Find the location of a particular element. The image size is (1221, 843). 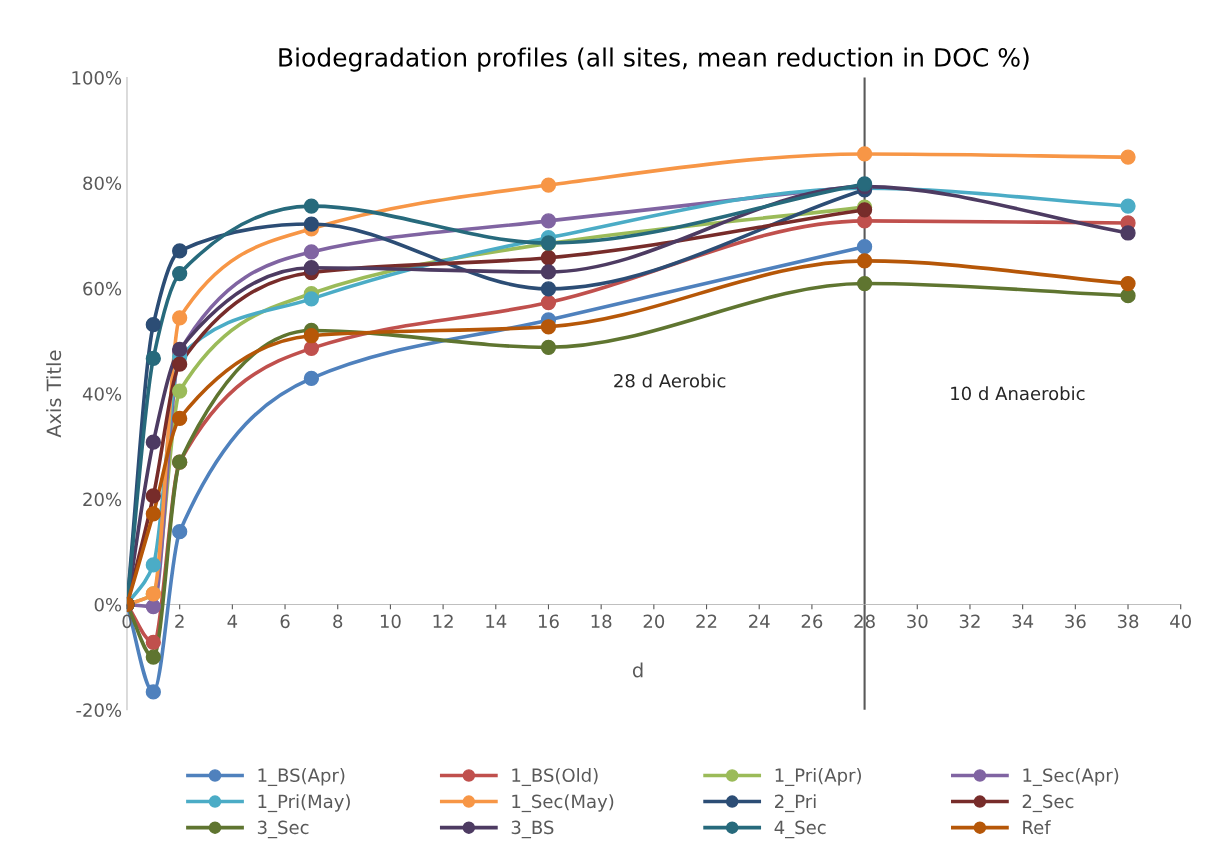

x-tick-label: 20 is located at coordinates (654, 621).